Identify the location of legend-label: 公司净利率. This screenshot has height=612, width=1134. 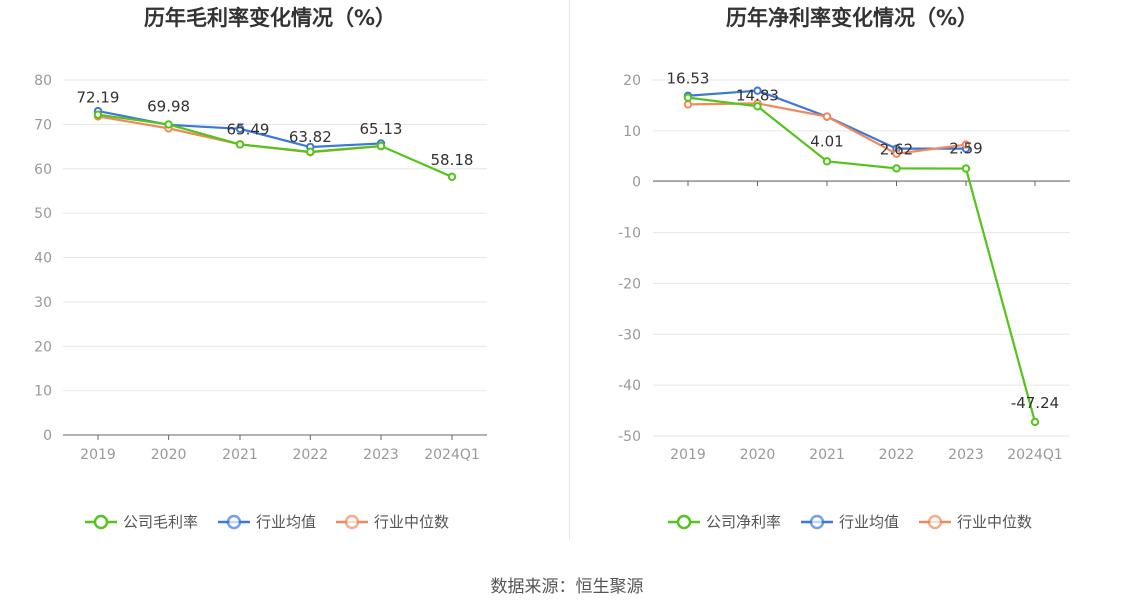
(743, 522).